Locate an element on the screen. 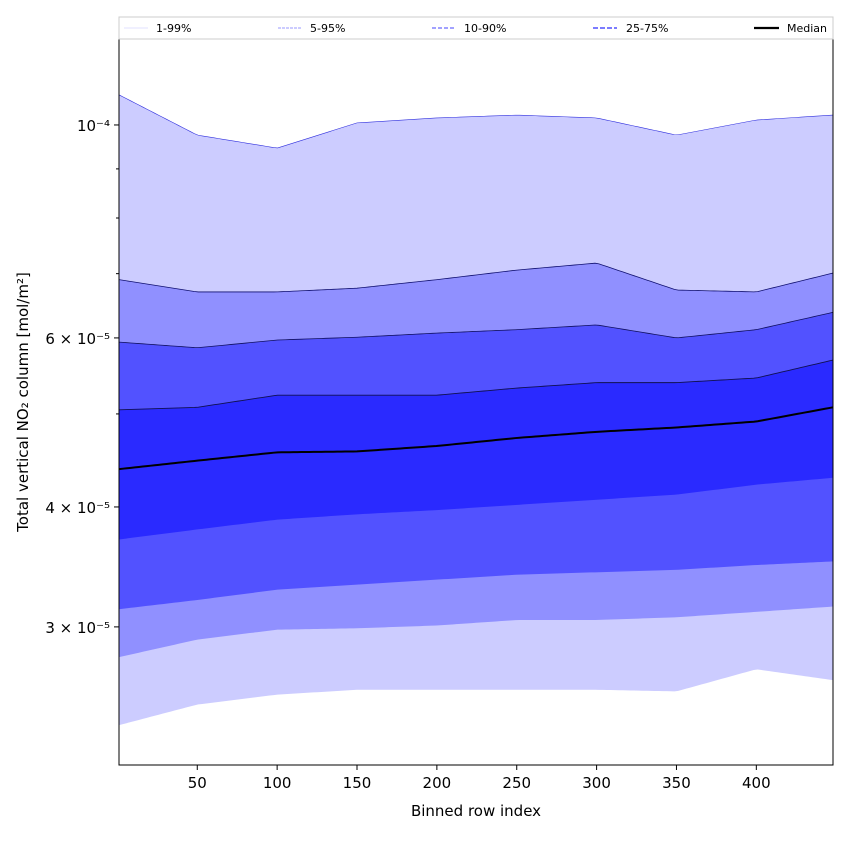 The width and height of the screenshot is (850, 854). x-tick-label: 250 is located at coordinates (516, 783).